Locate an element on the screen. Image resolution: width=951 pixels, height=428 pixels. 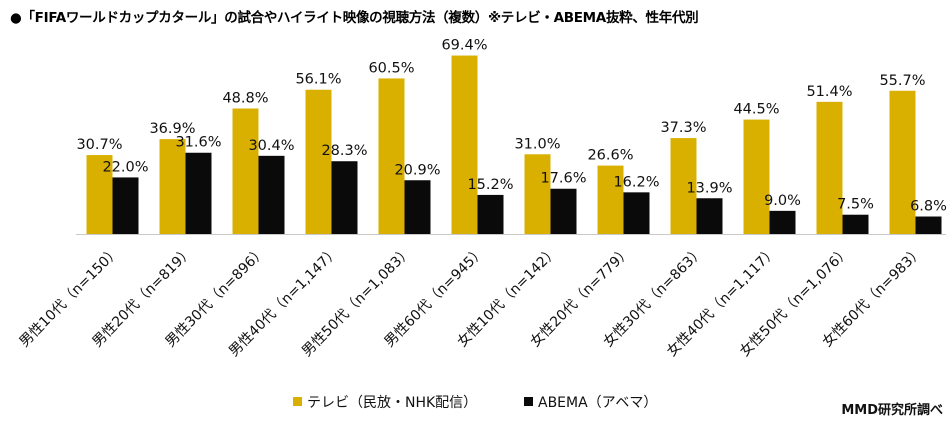
abema-value-label-7: 17.6% is located at coordinates (563, 179).